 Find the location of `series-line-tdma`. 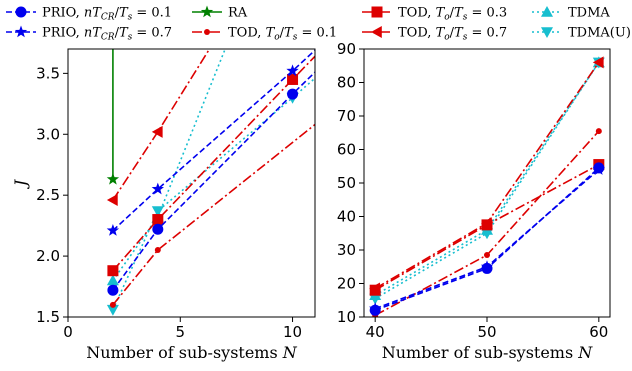

series-line-tdma is located at coordinates (169, 165).